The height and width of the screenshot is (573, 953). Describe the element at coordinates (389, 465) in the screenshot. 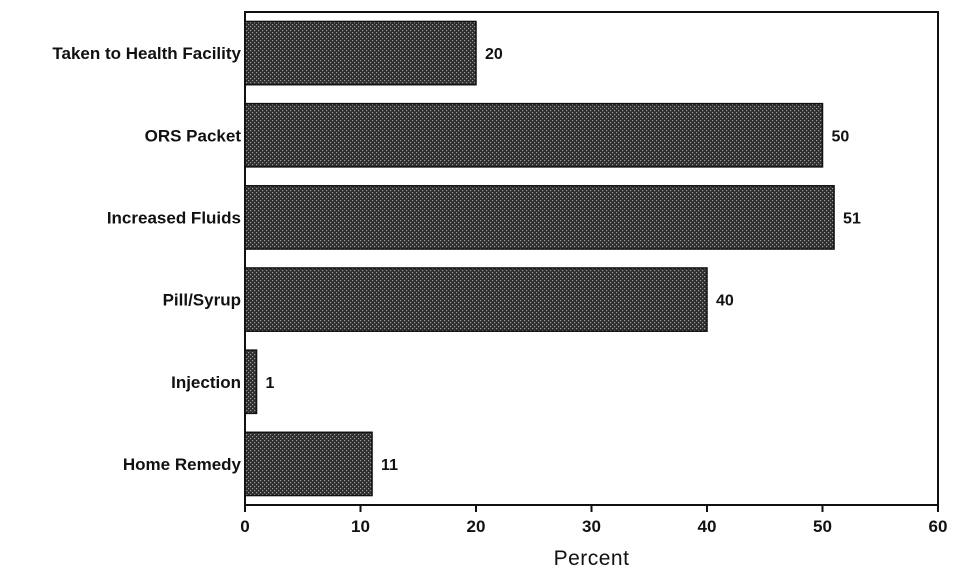

I see `value-label-5: 11` at that location.